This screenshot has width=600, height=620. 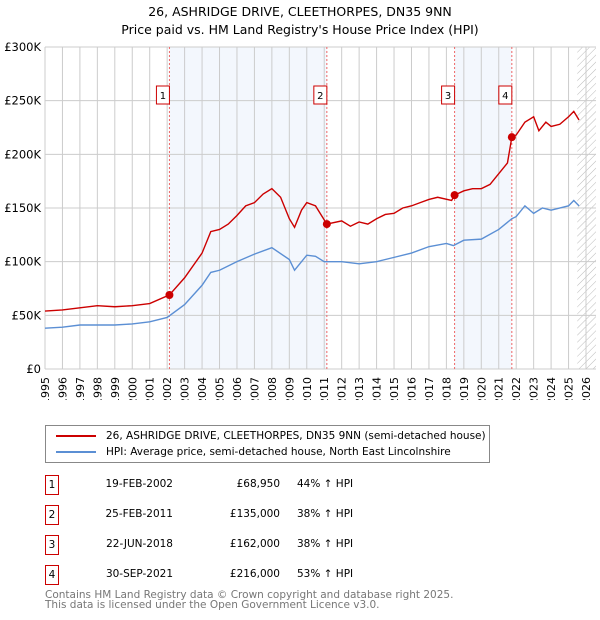 I want to click on sale-number-badge: 3, so click(x=52, y=545).